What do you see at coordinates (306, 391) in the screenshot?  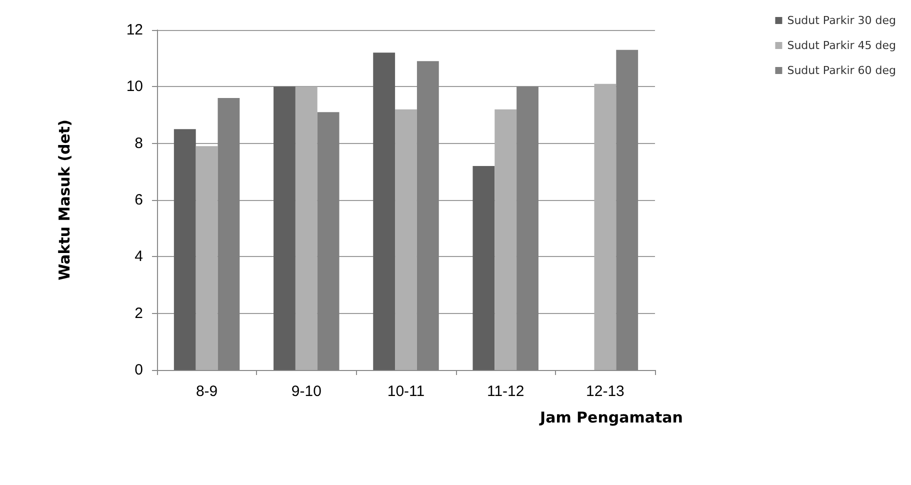 I see `x-tick-label: 9-10` at bounding box center [306, 391].